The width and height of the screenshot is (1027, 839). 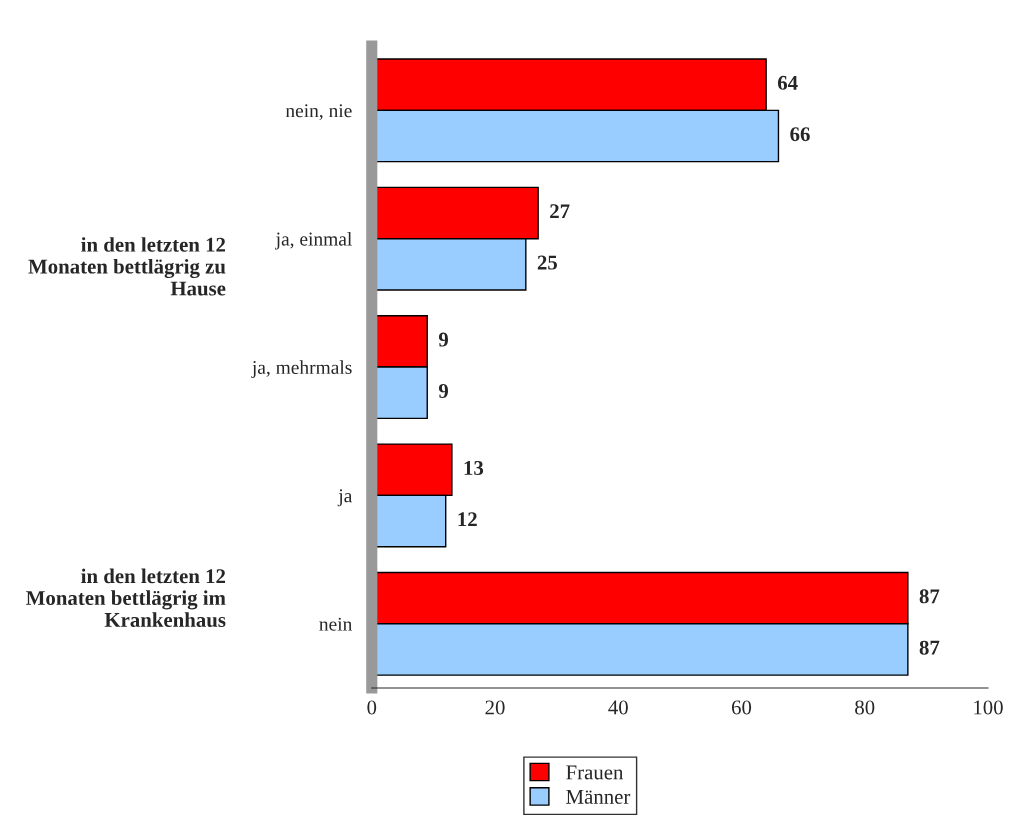 I want to click on y-tick-label: ja, mehrmals, so click(x=301, y=369).